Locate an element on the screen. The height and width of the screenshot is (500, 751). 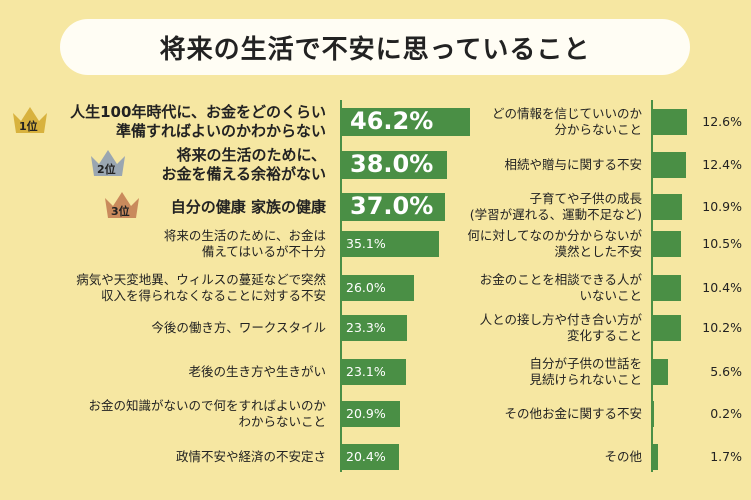
category-label: 政情不安や経済の不安定さ is located at coordinates (250, 456).